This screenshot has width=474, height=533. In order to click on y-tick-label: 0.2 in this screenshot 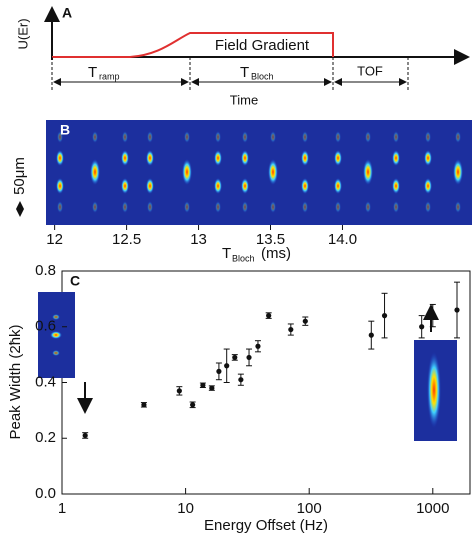, I will do `click(45, 437)`.